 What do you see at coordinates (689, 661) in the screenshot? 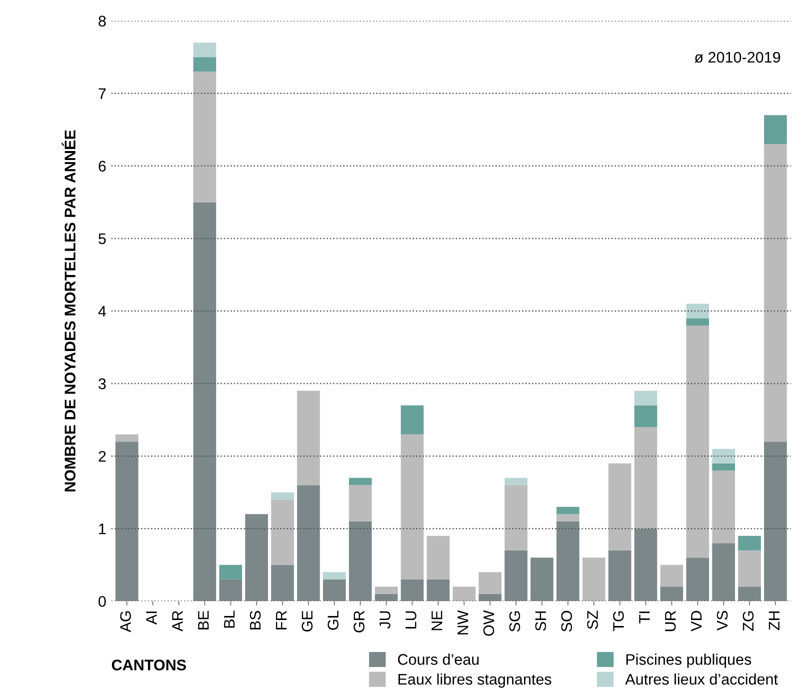
I see `legend-label: Piscines publiques` at bounding box center [689, 661].